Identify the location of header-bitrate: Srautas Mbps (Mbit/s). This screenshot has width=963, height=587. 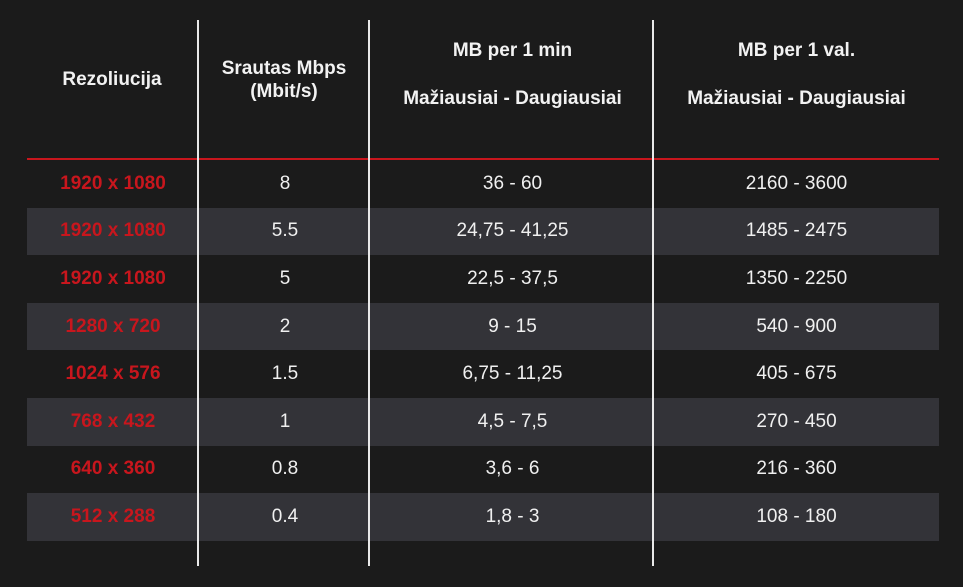
(284, 79).